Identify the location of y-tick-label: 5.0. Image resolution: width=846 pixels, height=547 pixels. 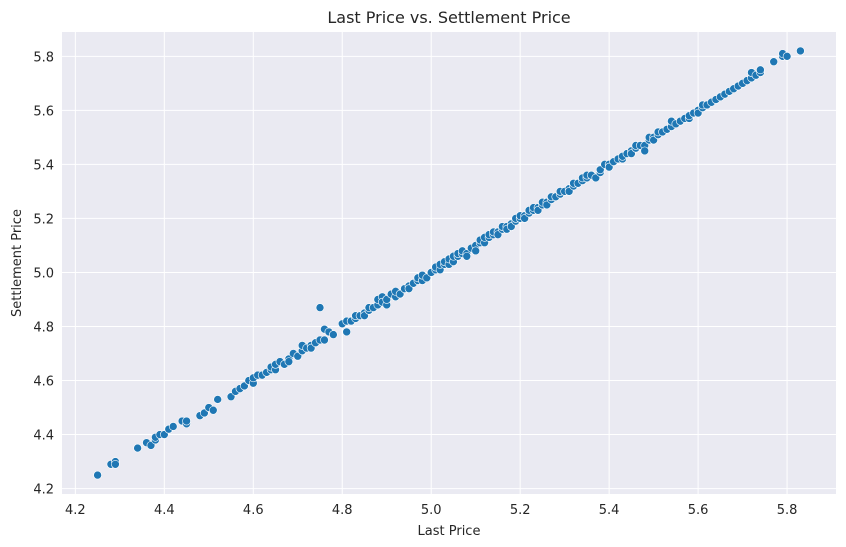
(43, 273).